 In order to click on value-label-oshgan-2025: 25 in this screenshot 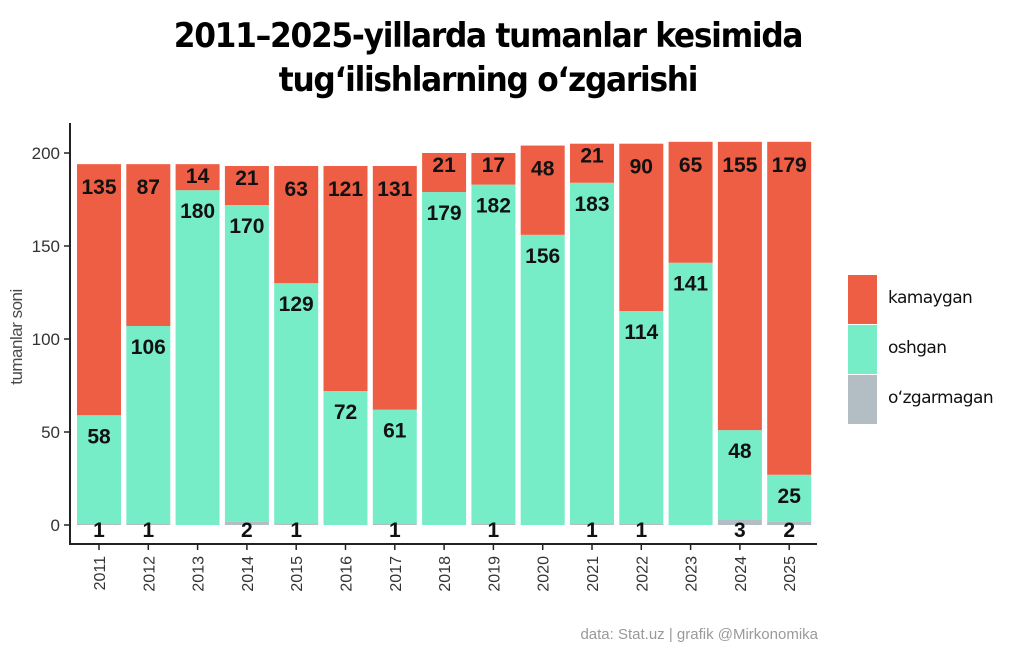, I will do `click(790, 496)`.